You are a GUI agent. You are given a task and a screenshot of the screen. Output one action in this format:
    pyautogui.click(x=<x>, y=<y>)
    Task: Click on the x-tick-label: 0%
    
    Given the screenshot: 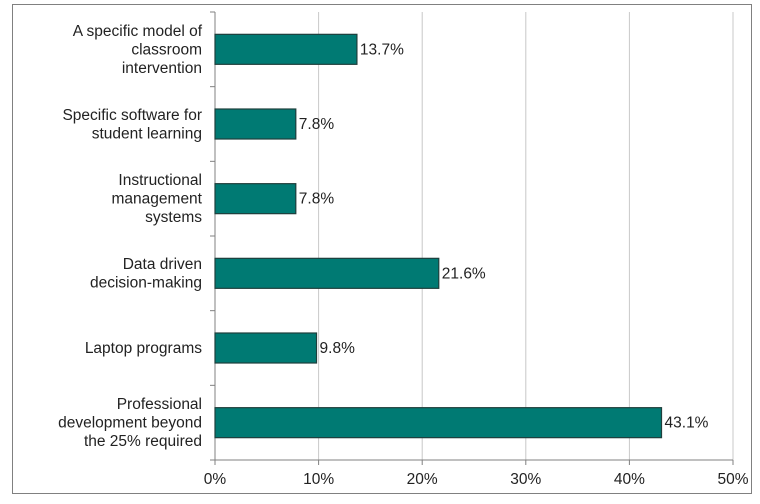 What is the action you would take?
    pyautogui.click(x=215, y=479)
    